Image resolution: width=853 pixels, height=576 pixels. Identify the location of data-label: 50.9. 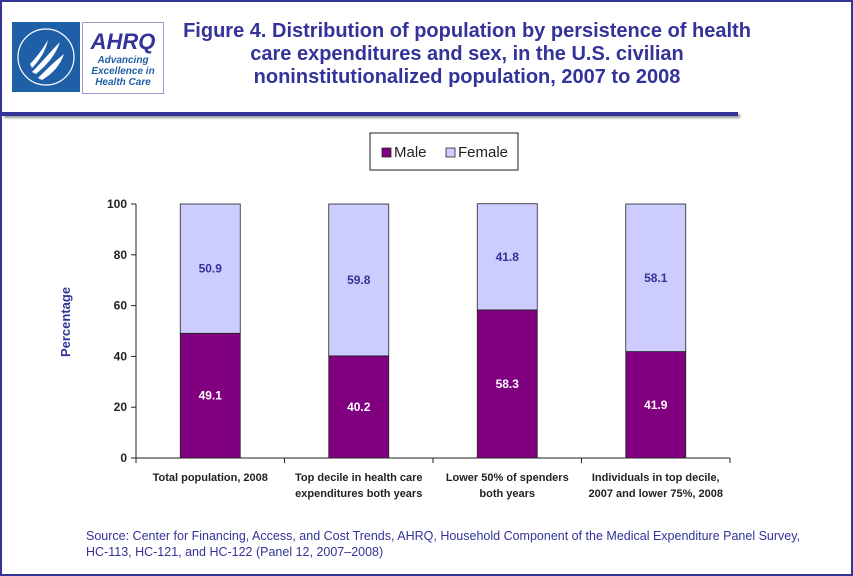
(211, 269).